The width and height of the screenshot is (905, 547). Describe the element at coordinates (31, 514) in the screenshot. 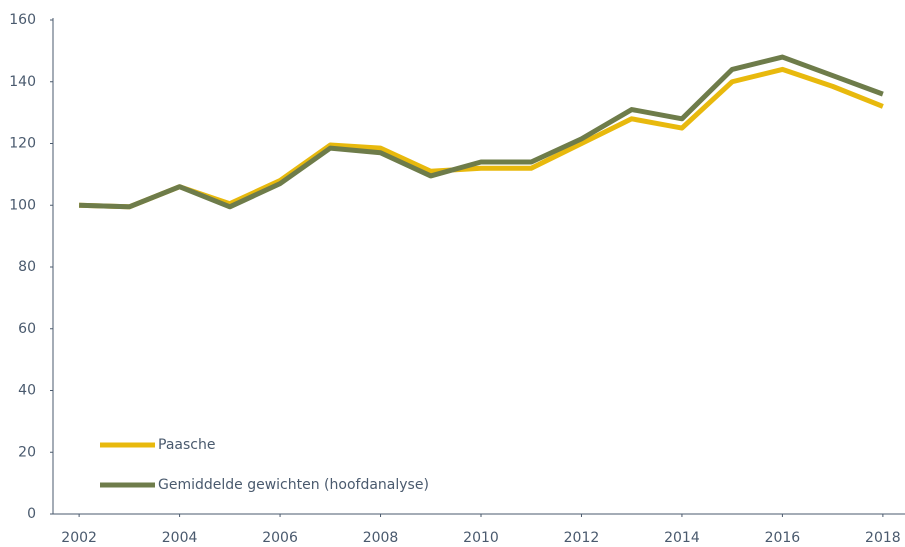

I see `y-tick-label: 0` at that location.